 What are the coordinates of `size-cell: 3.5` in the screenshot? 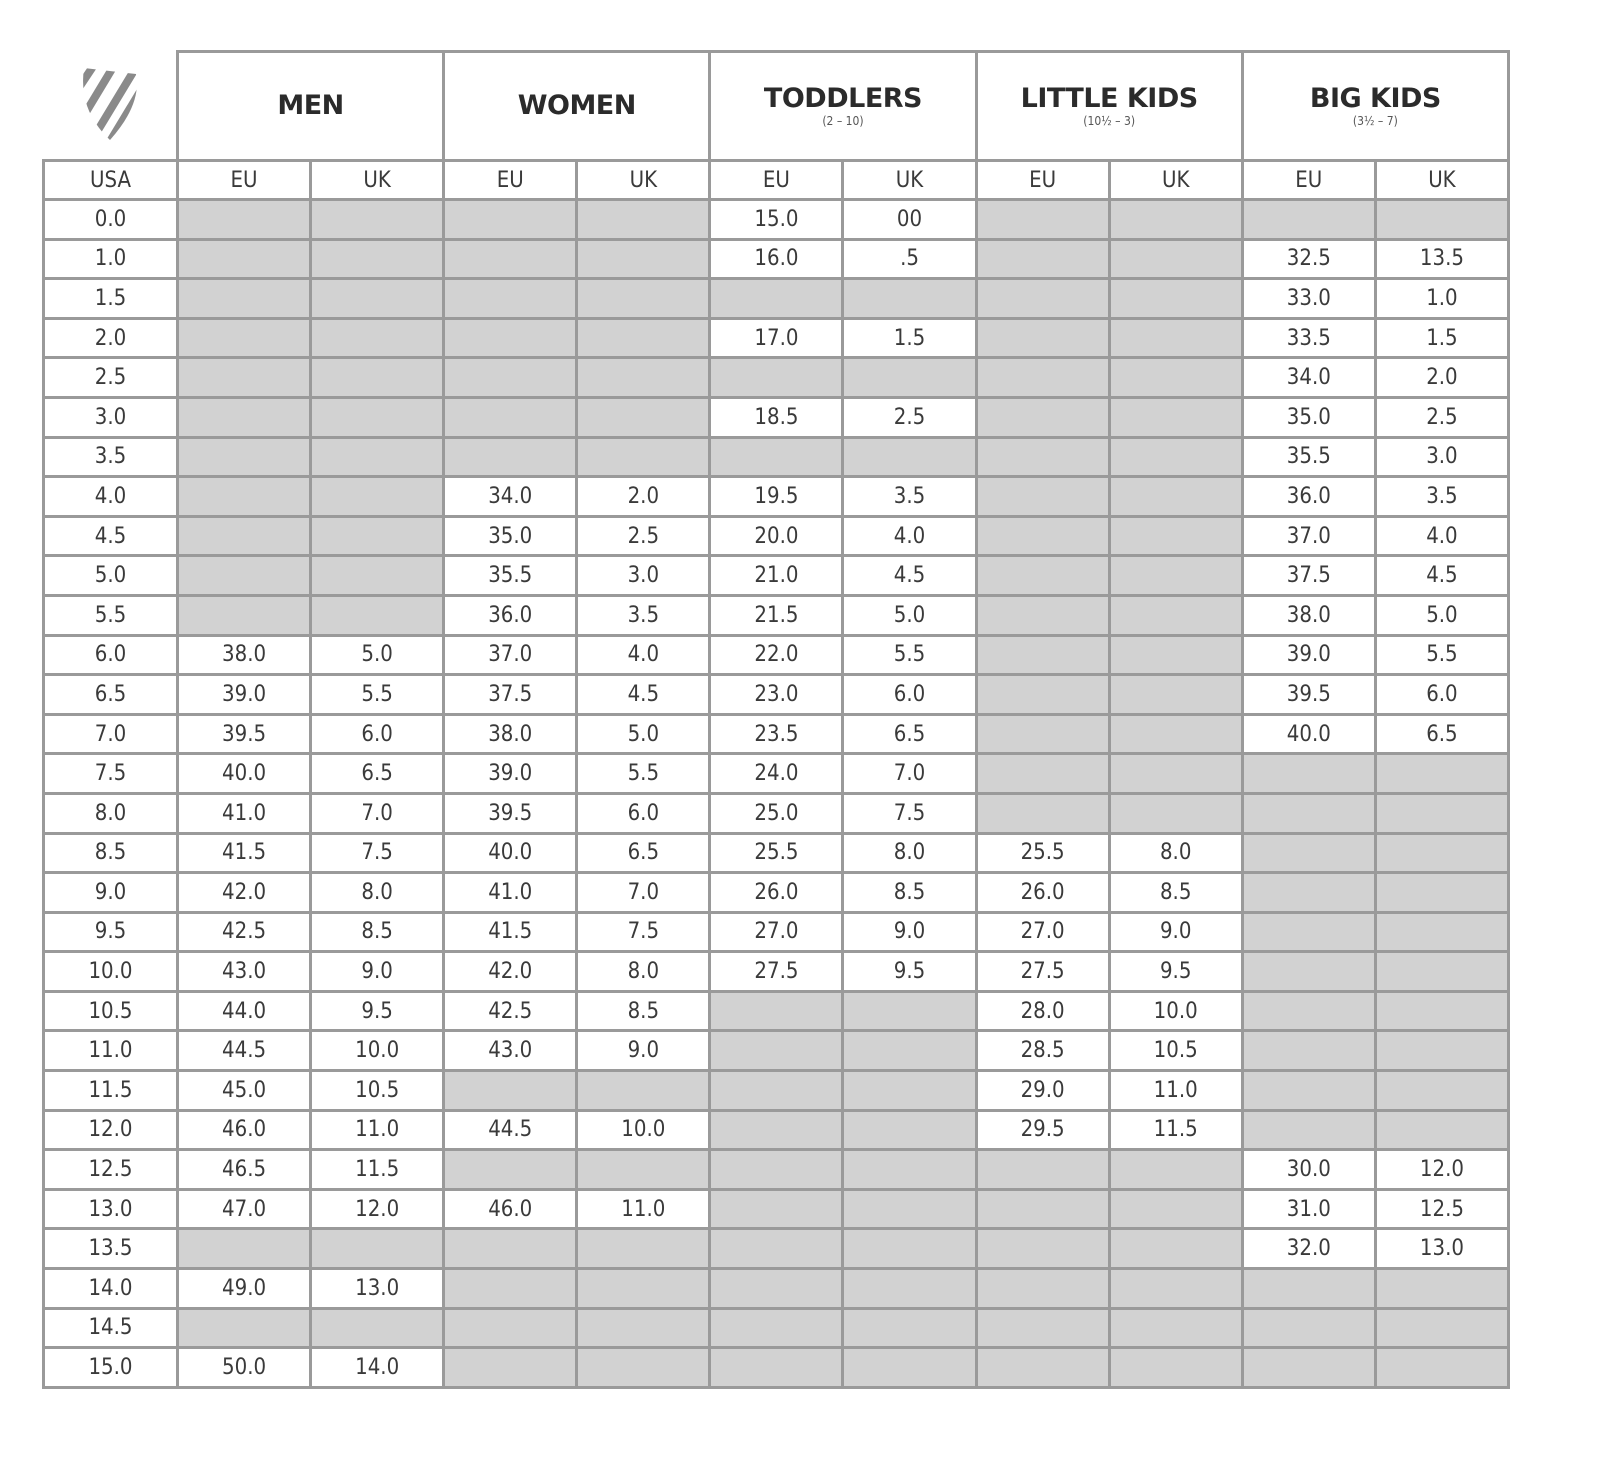 It's located at (909, 496).